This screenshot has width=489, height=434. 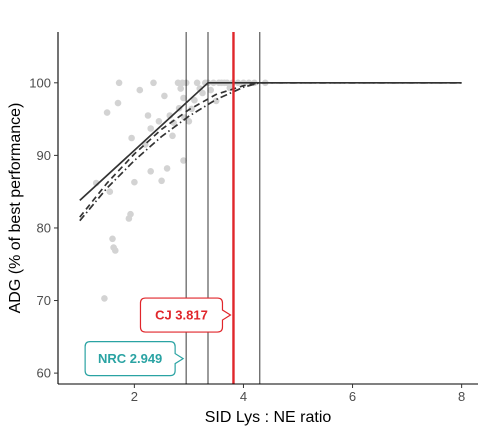 What do you see at coordinates (44, 373) in the screenshot?
I see `y-tick-label: 60` at bounding box center [44, 373].